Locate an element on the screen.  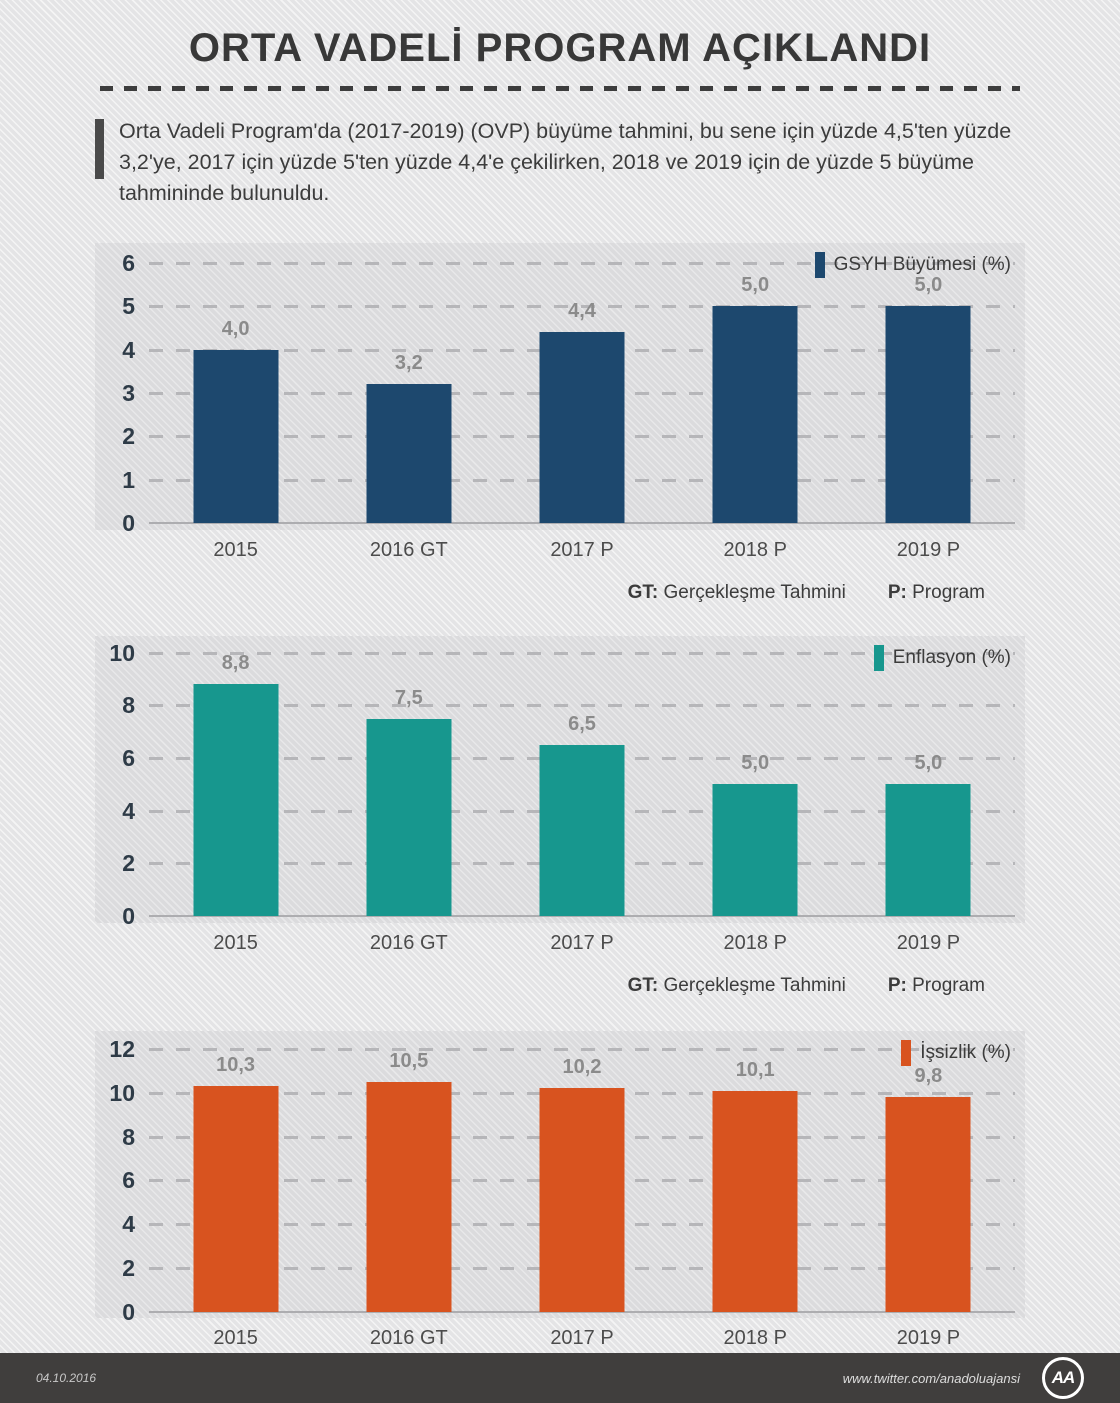
chart-legend: İşsizlik (%) is located at coordinates (956, 1052).